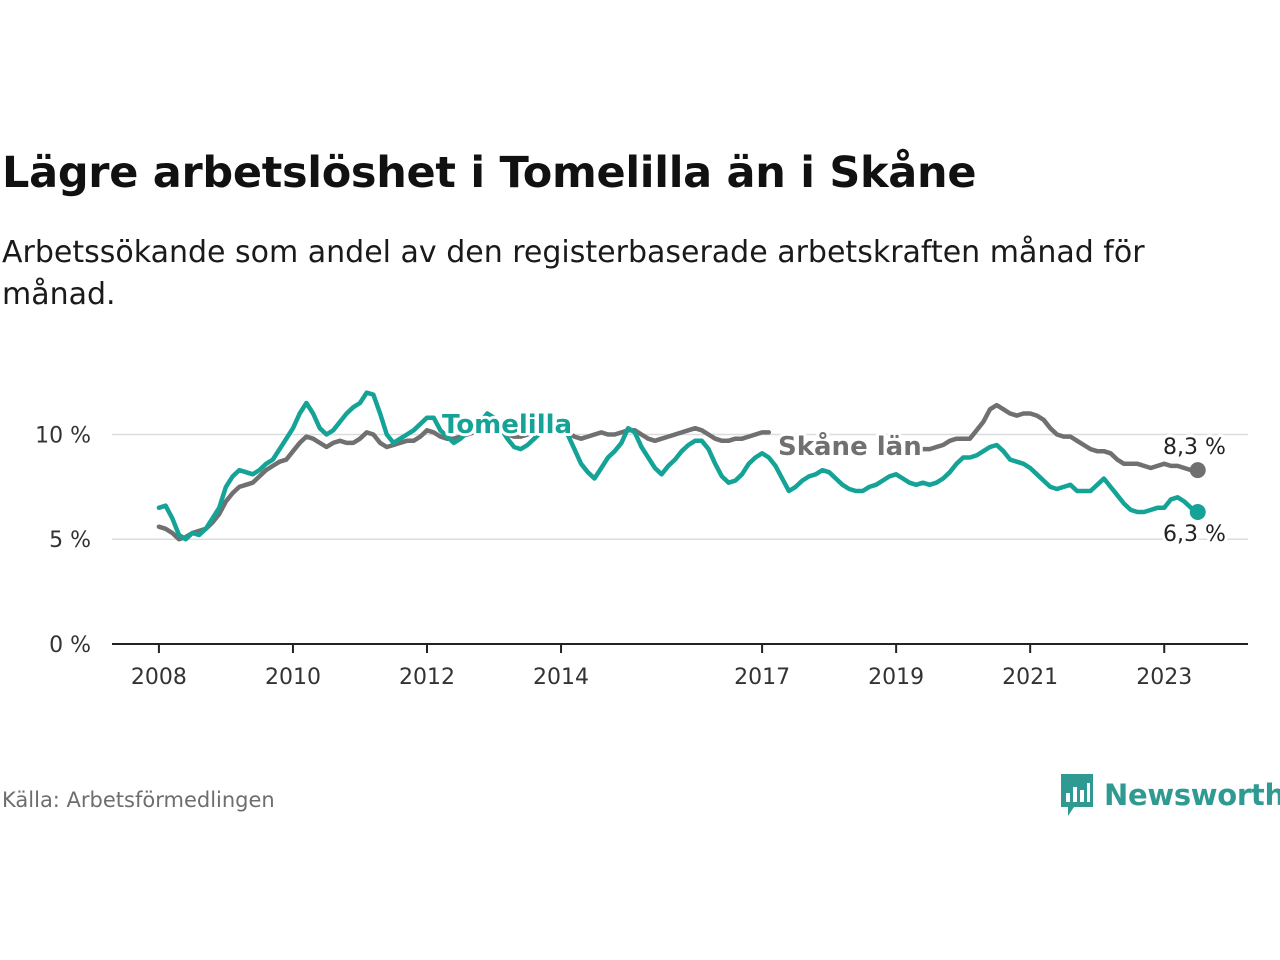 The height and width of the screenshot is (960, 1280). I want to click on tomelilla-line, so click(678, 466).